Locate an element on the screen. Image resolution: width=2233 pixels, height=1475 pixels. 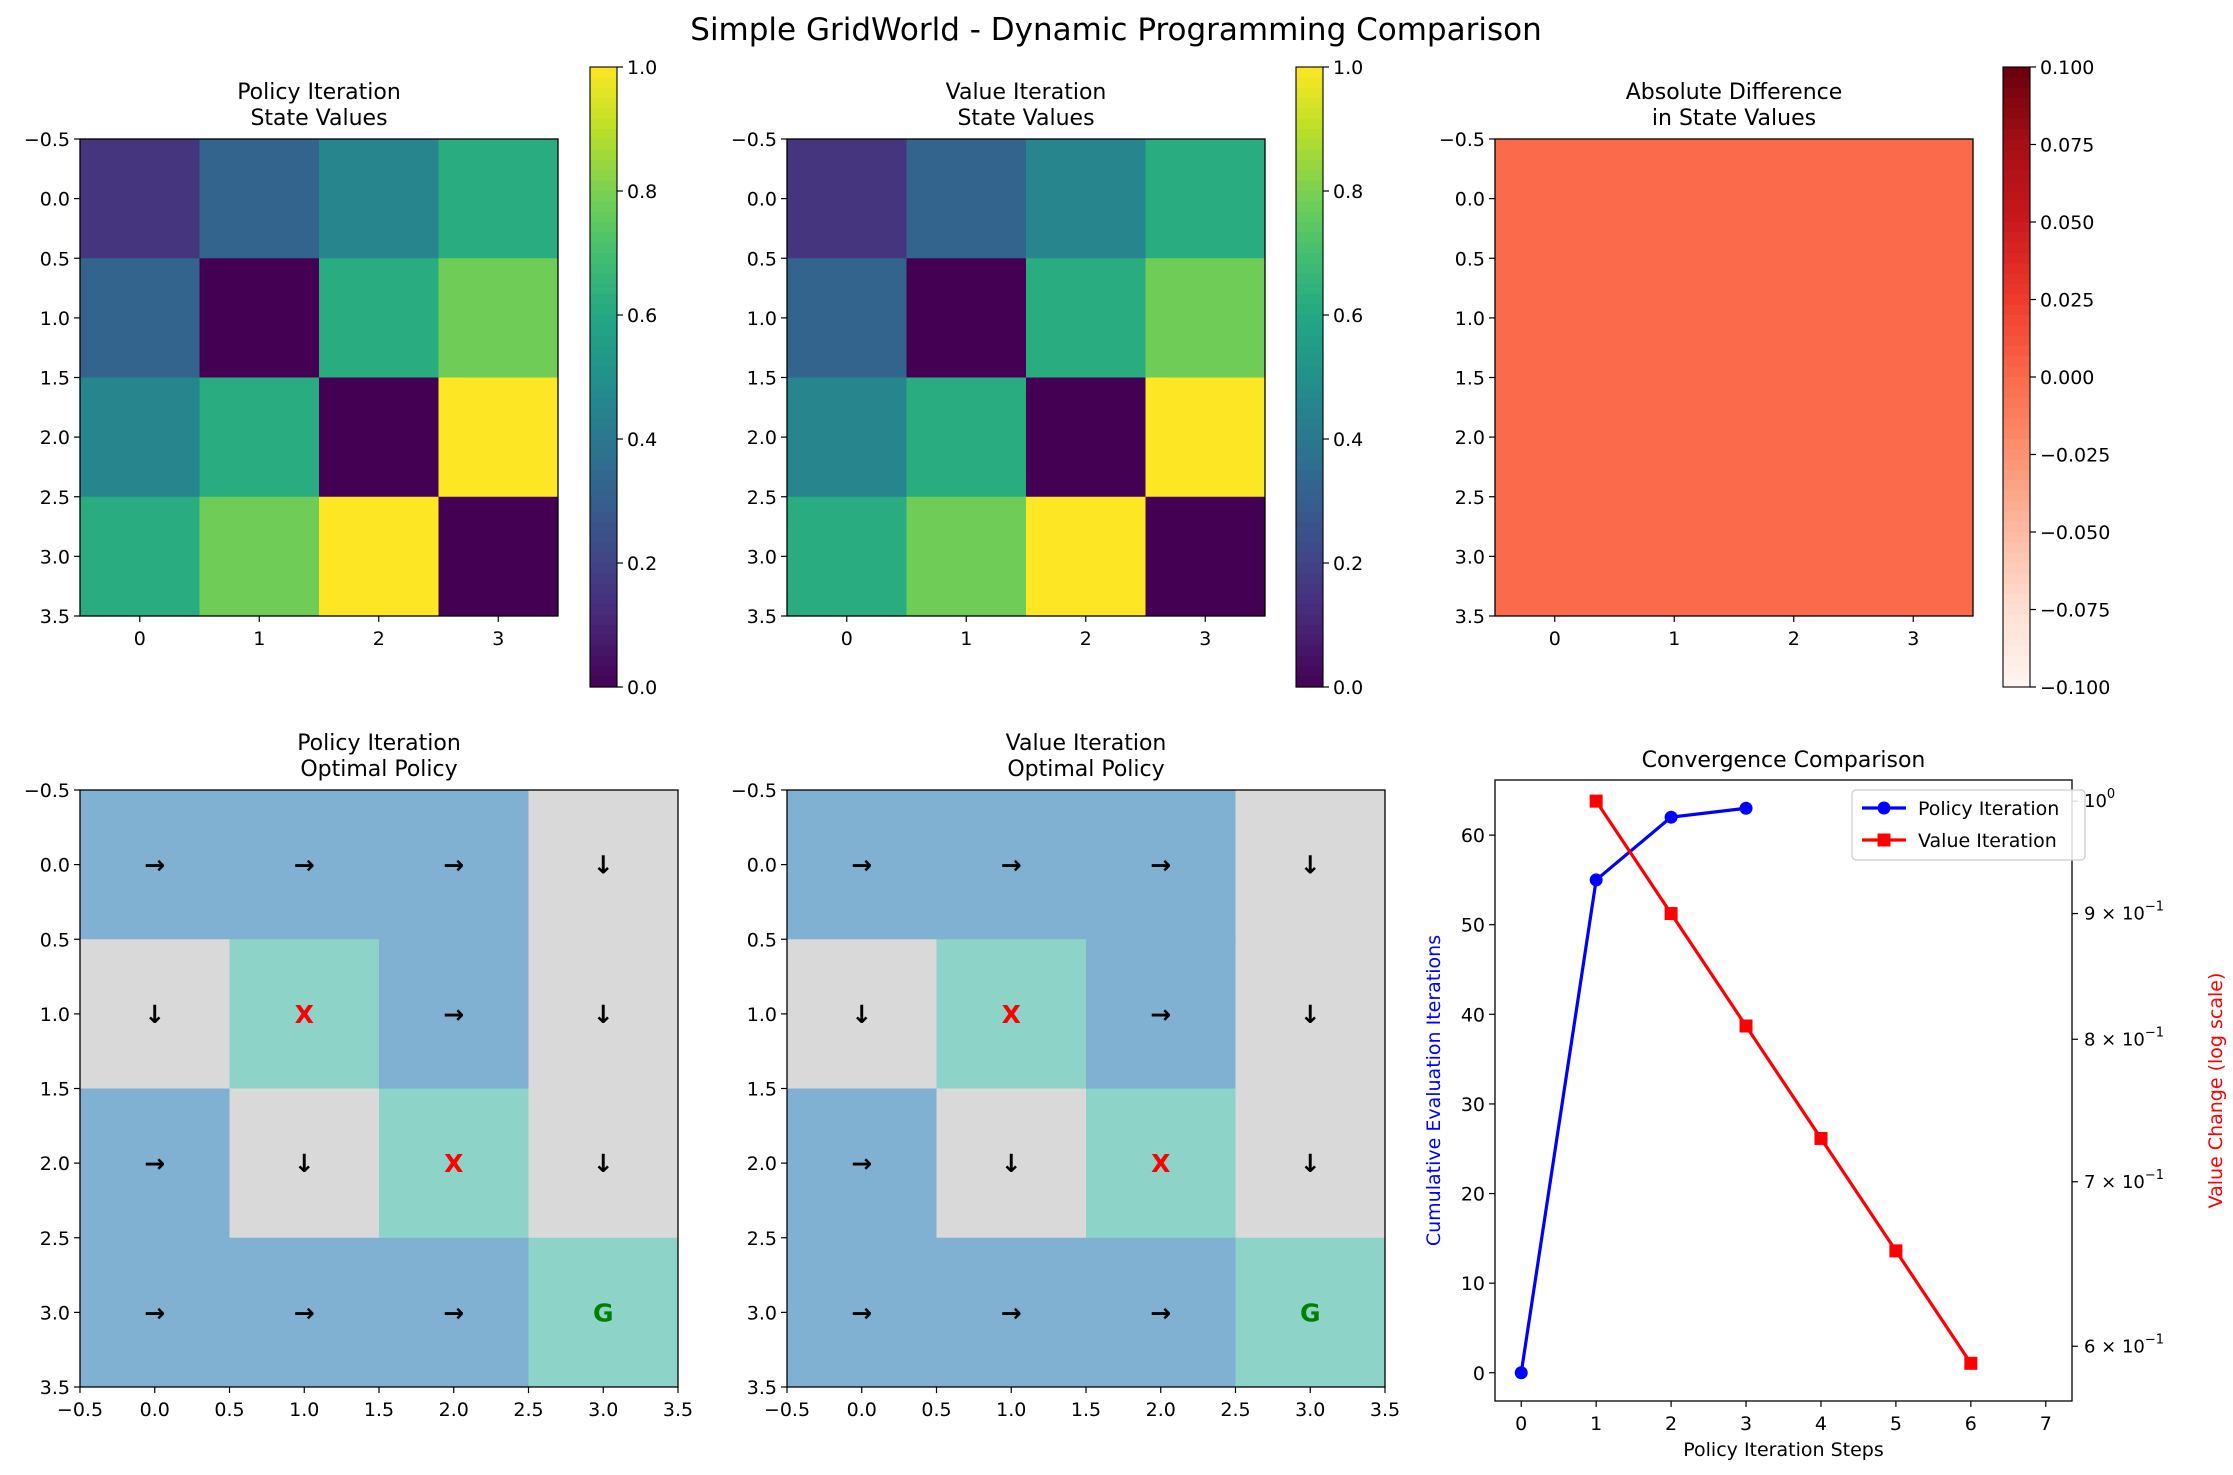
x-tick-label: 3 is located at coordinates (1205, 639).